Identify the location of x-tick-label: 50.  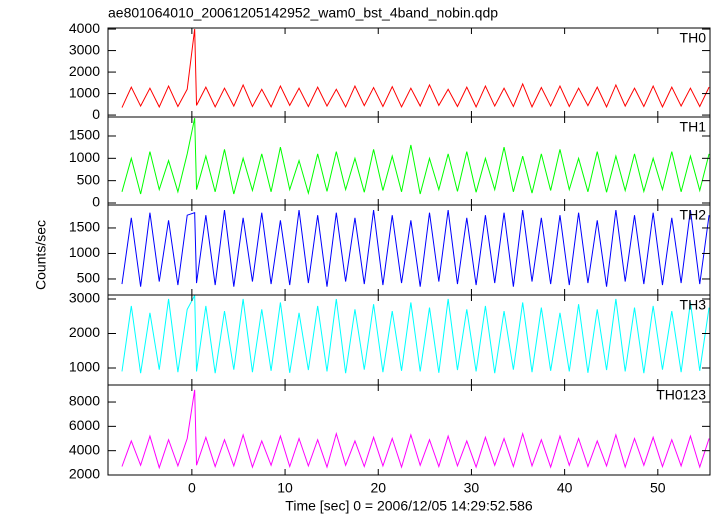
(658, 488).